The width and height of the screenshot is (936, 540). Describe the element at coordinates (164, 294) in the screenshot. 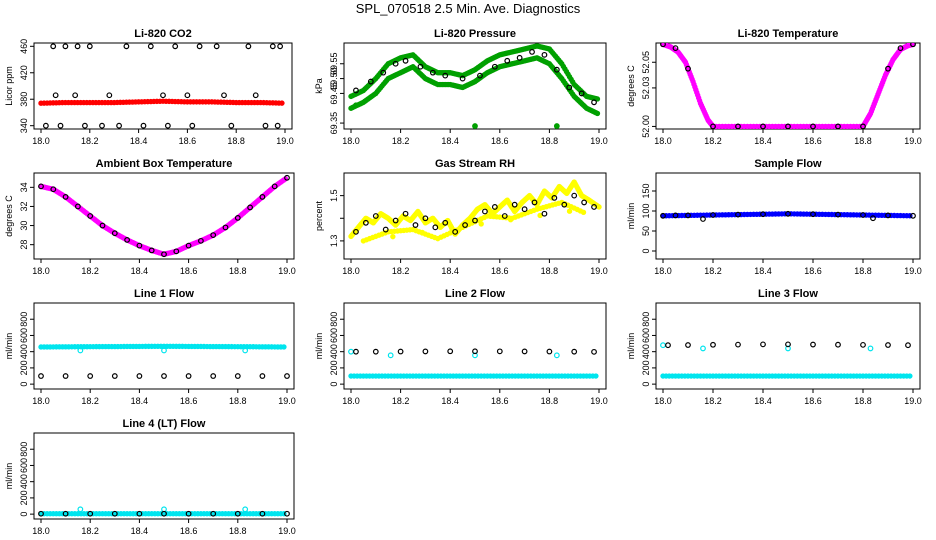

I see `panel-title: Line 1 Flow` at that location.